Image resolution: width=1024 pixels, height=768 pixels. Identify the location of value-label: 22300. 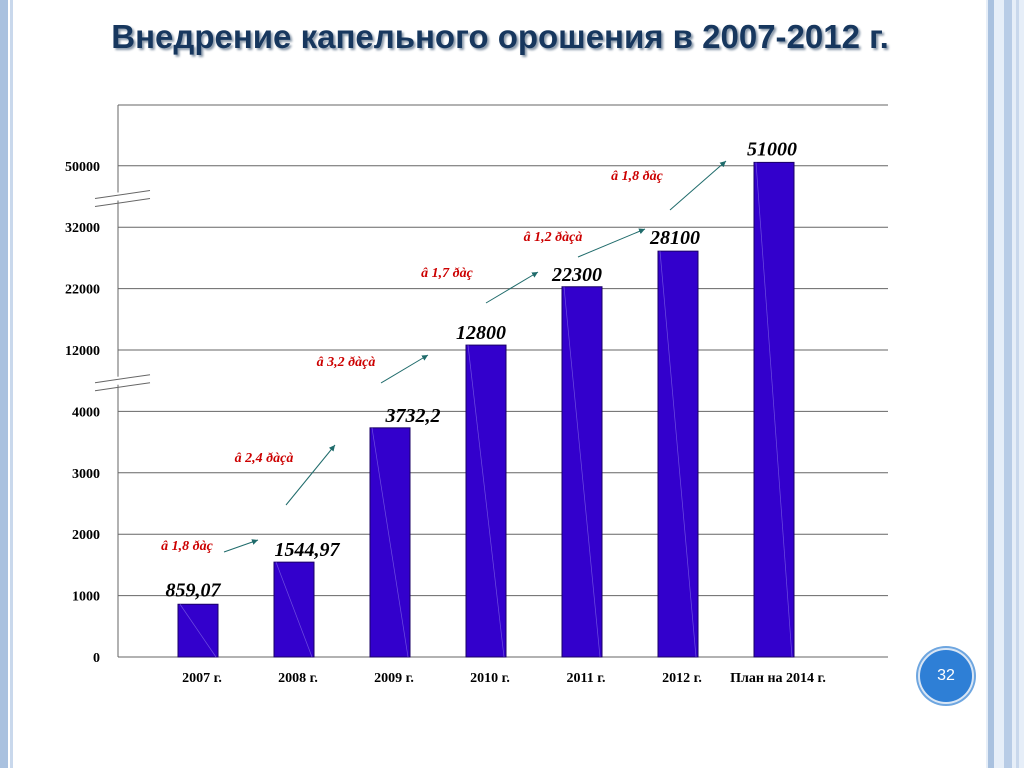
(576, 275).